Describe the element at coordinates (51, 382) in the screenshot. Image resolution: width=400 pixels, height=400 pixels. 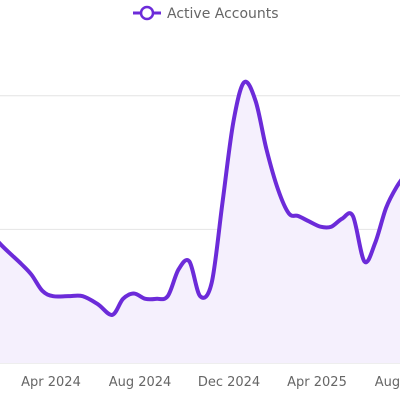
I see `x-tick-label: Apr 2024` at that location.